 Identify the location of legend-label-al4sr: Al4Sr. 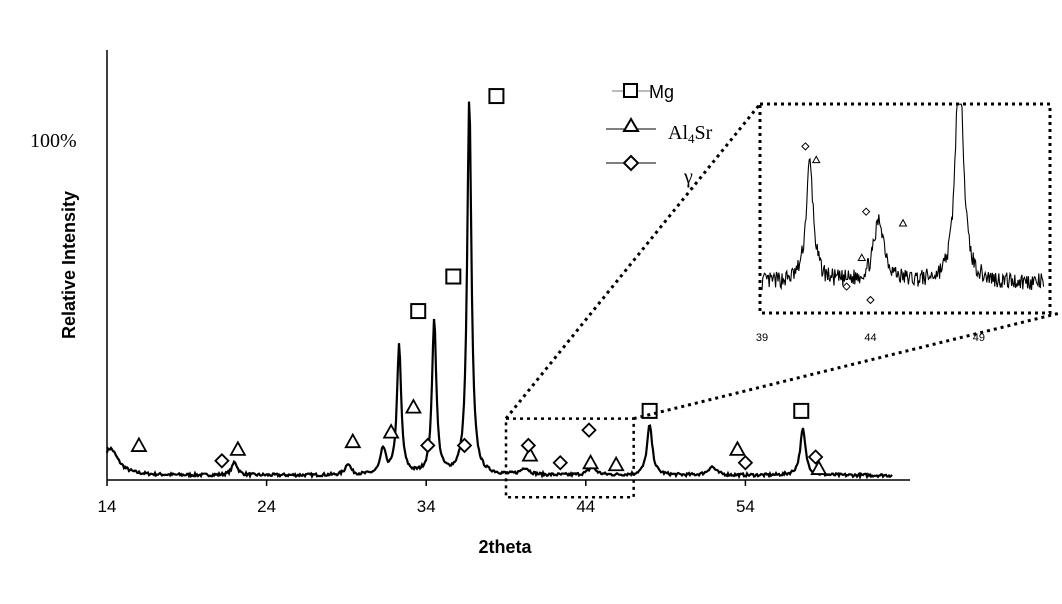
(690, 134).